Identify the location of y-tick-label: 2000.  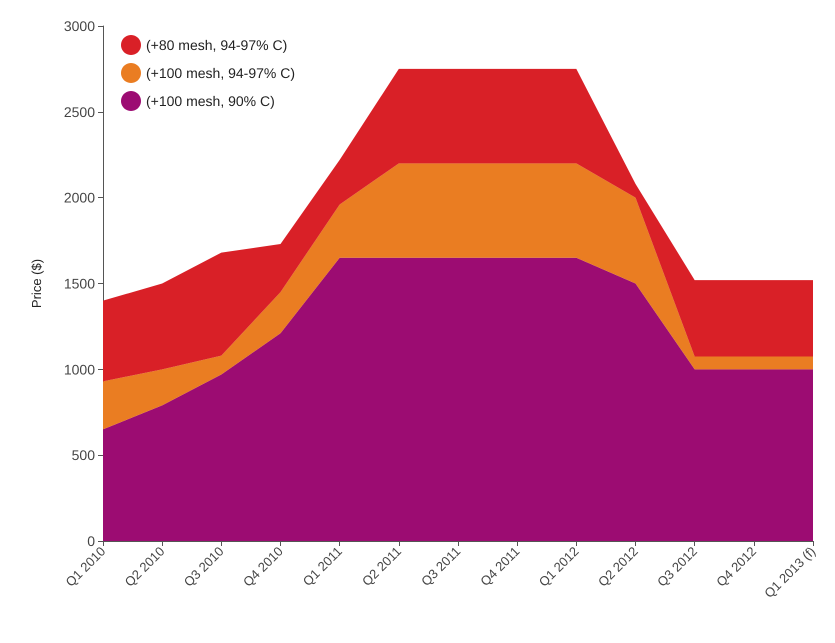
(80, 198).